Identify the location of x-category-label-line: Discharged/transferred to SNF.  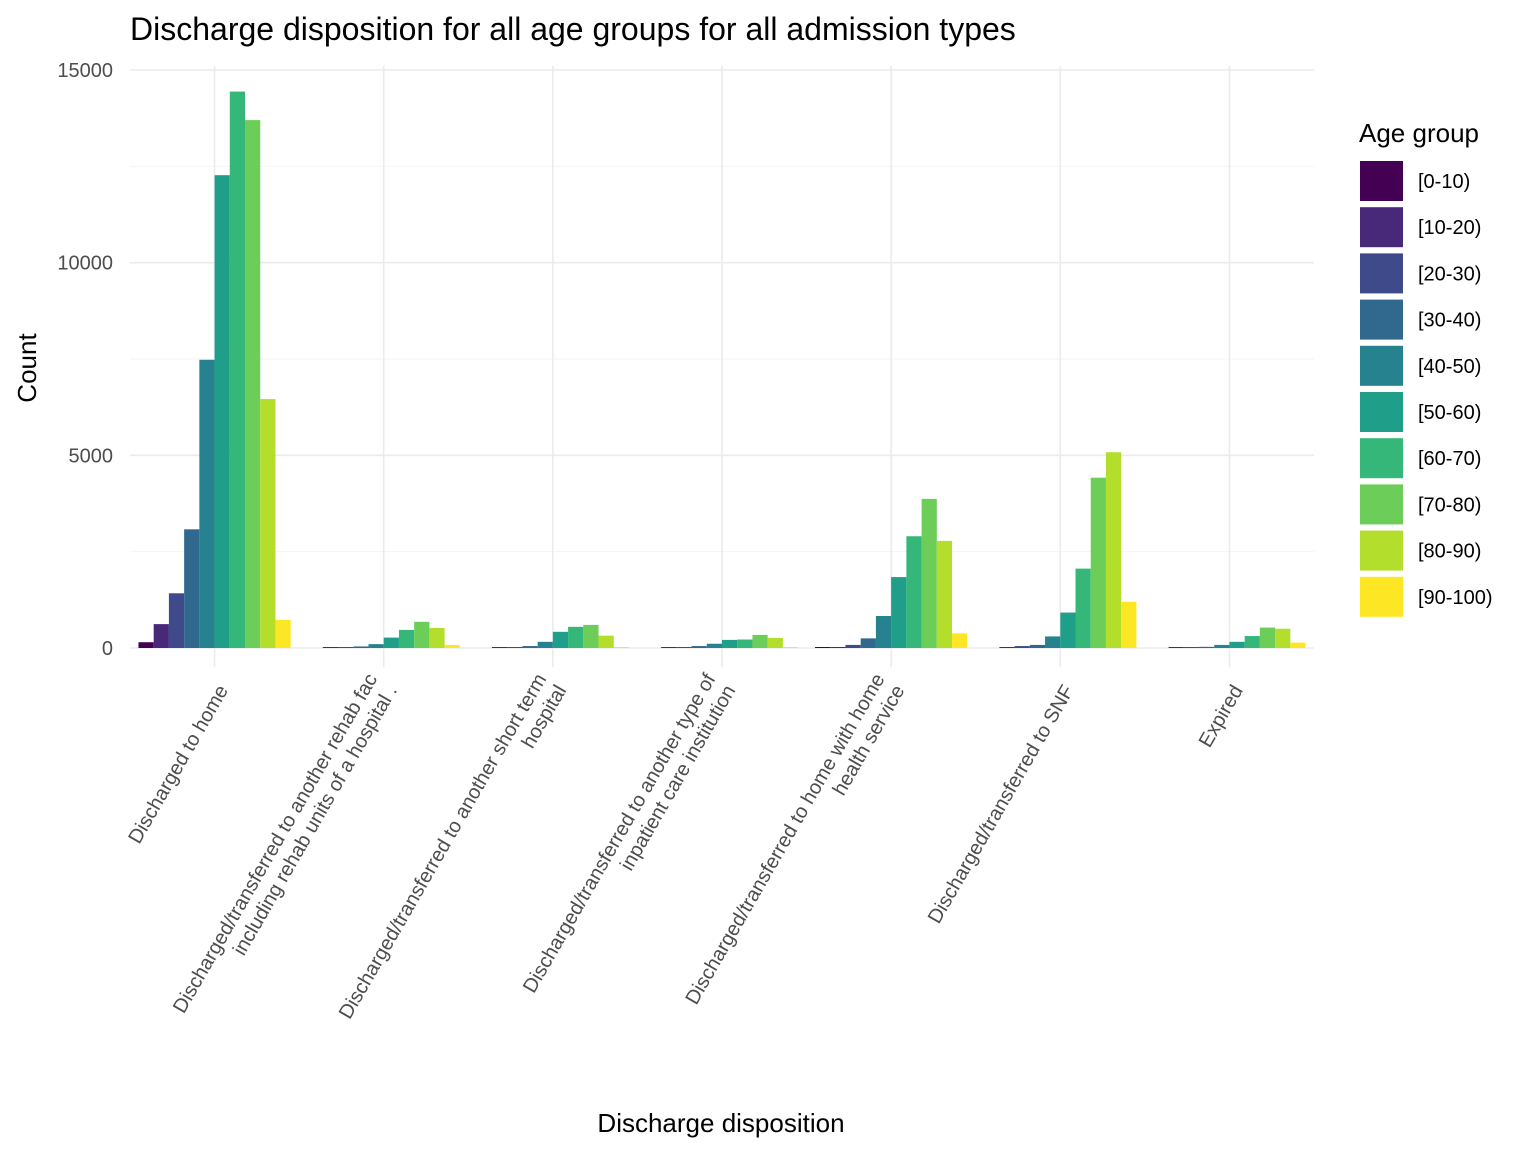
(1001, 805).